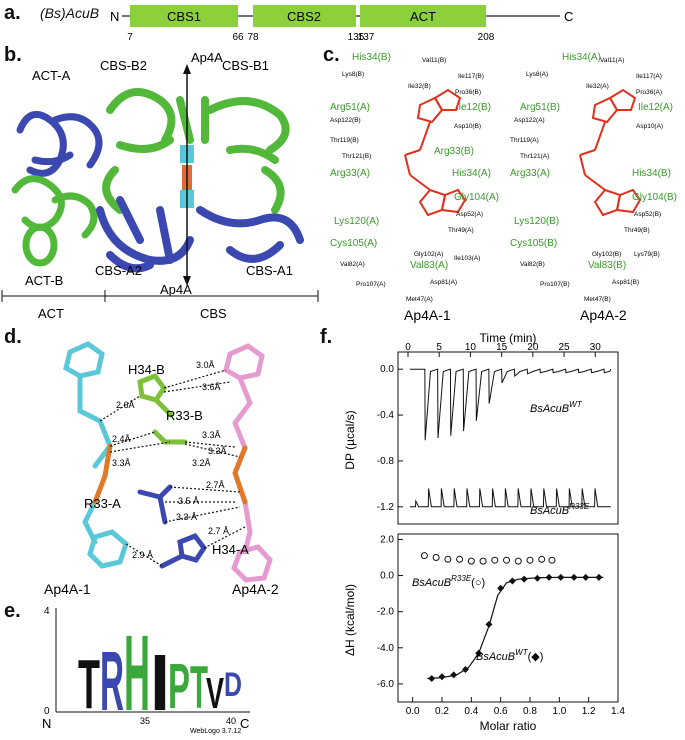 Image resolution: width=685 pixels, height=740 pixels. What do you see at coordinates (468, 92) in the screenshot?
I see `lc-b4: Pro36(B)` at bounding box center [468, 92].